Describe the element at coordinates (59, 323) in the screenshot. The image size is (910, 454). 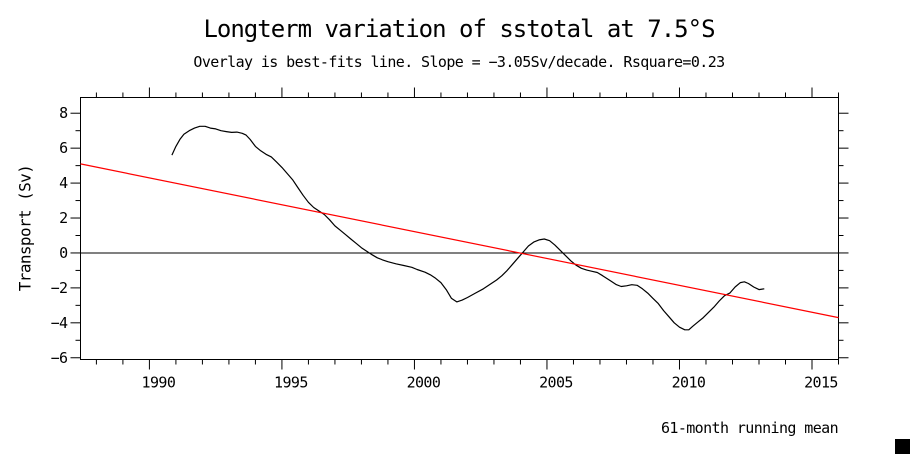
I see `y-tick-label: −4` at that location.